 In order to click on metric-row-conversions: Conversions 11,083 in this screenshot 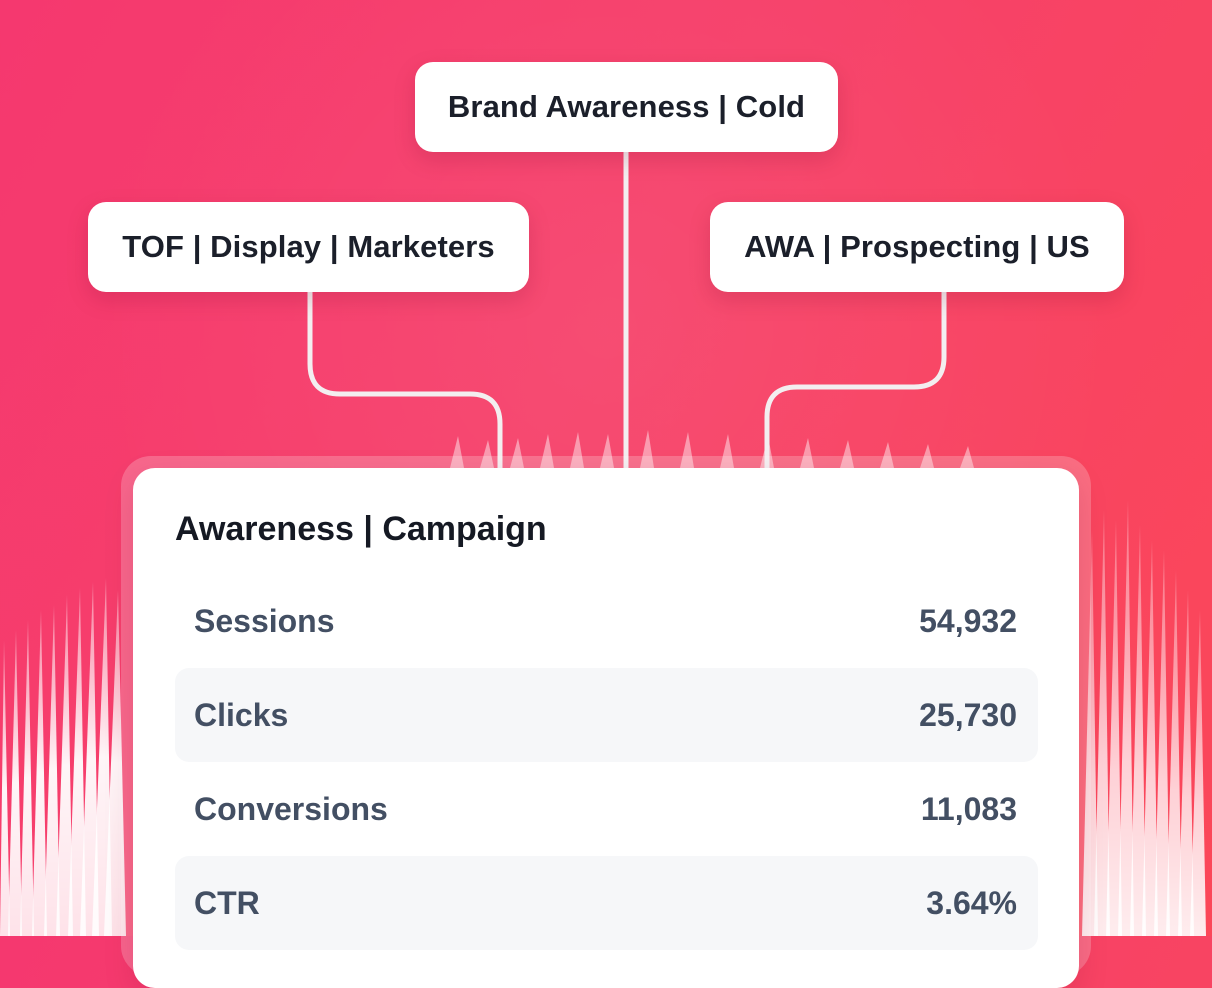, I will do `click(606, 809)`.